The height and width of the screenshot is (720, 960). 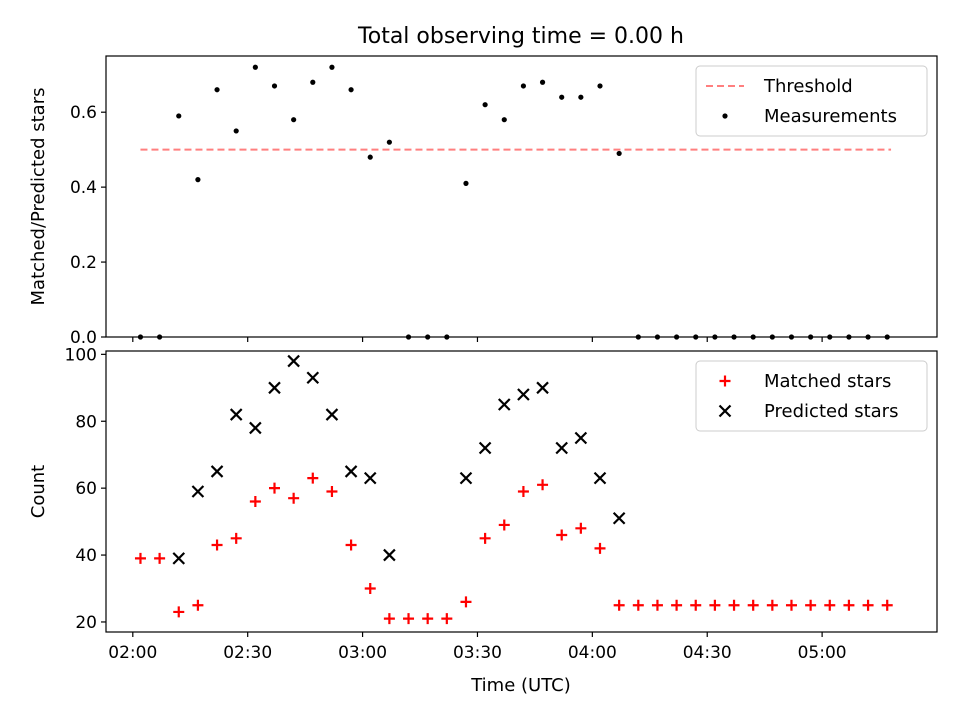 I want to click on y-tick-label: 0.0, so click(x=83, y=338).